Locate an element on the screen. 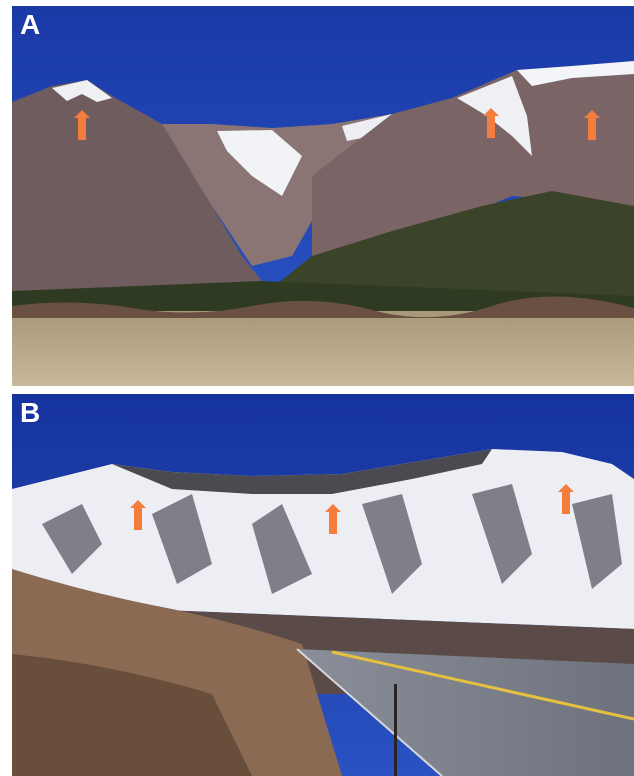 This screenshot has height=776, width=634. forest-band is located at coordinates (323, 296).